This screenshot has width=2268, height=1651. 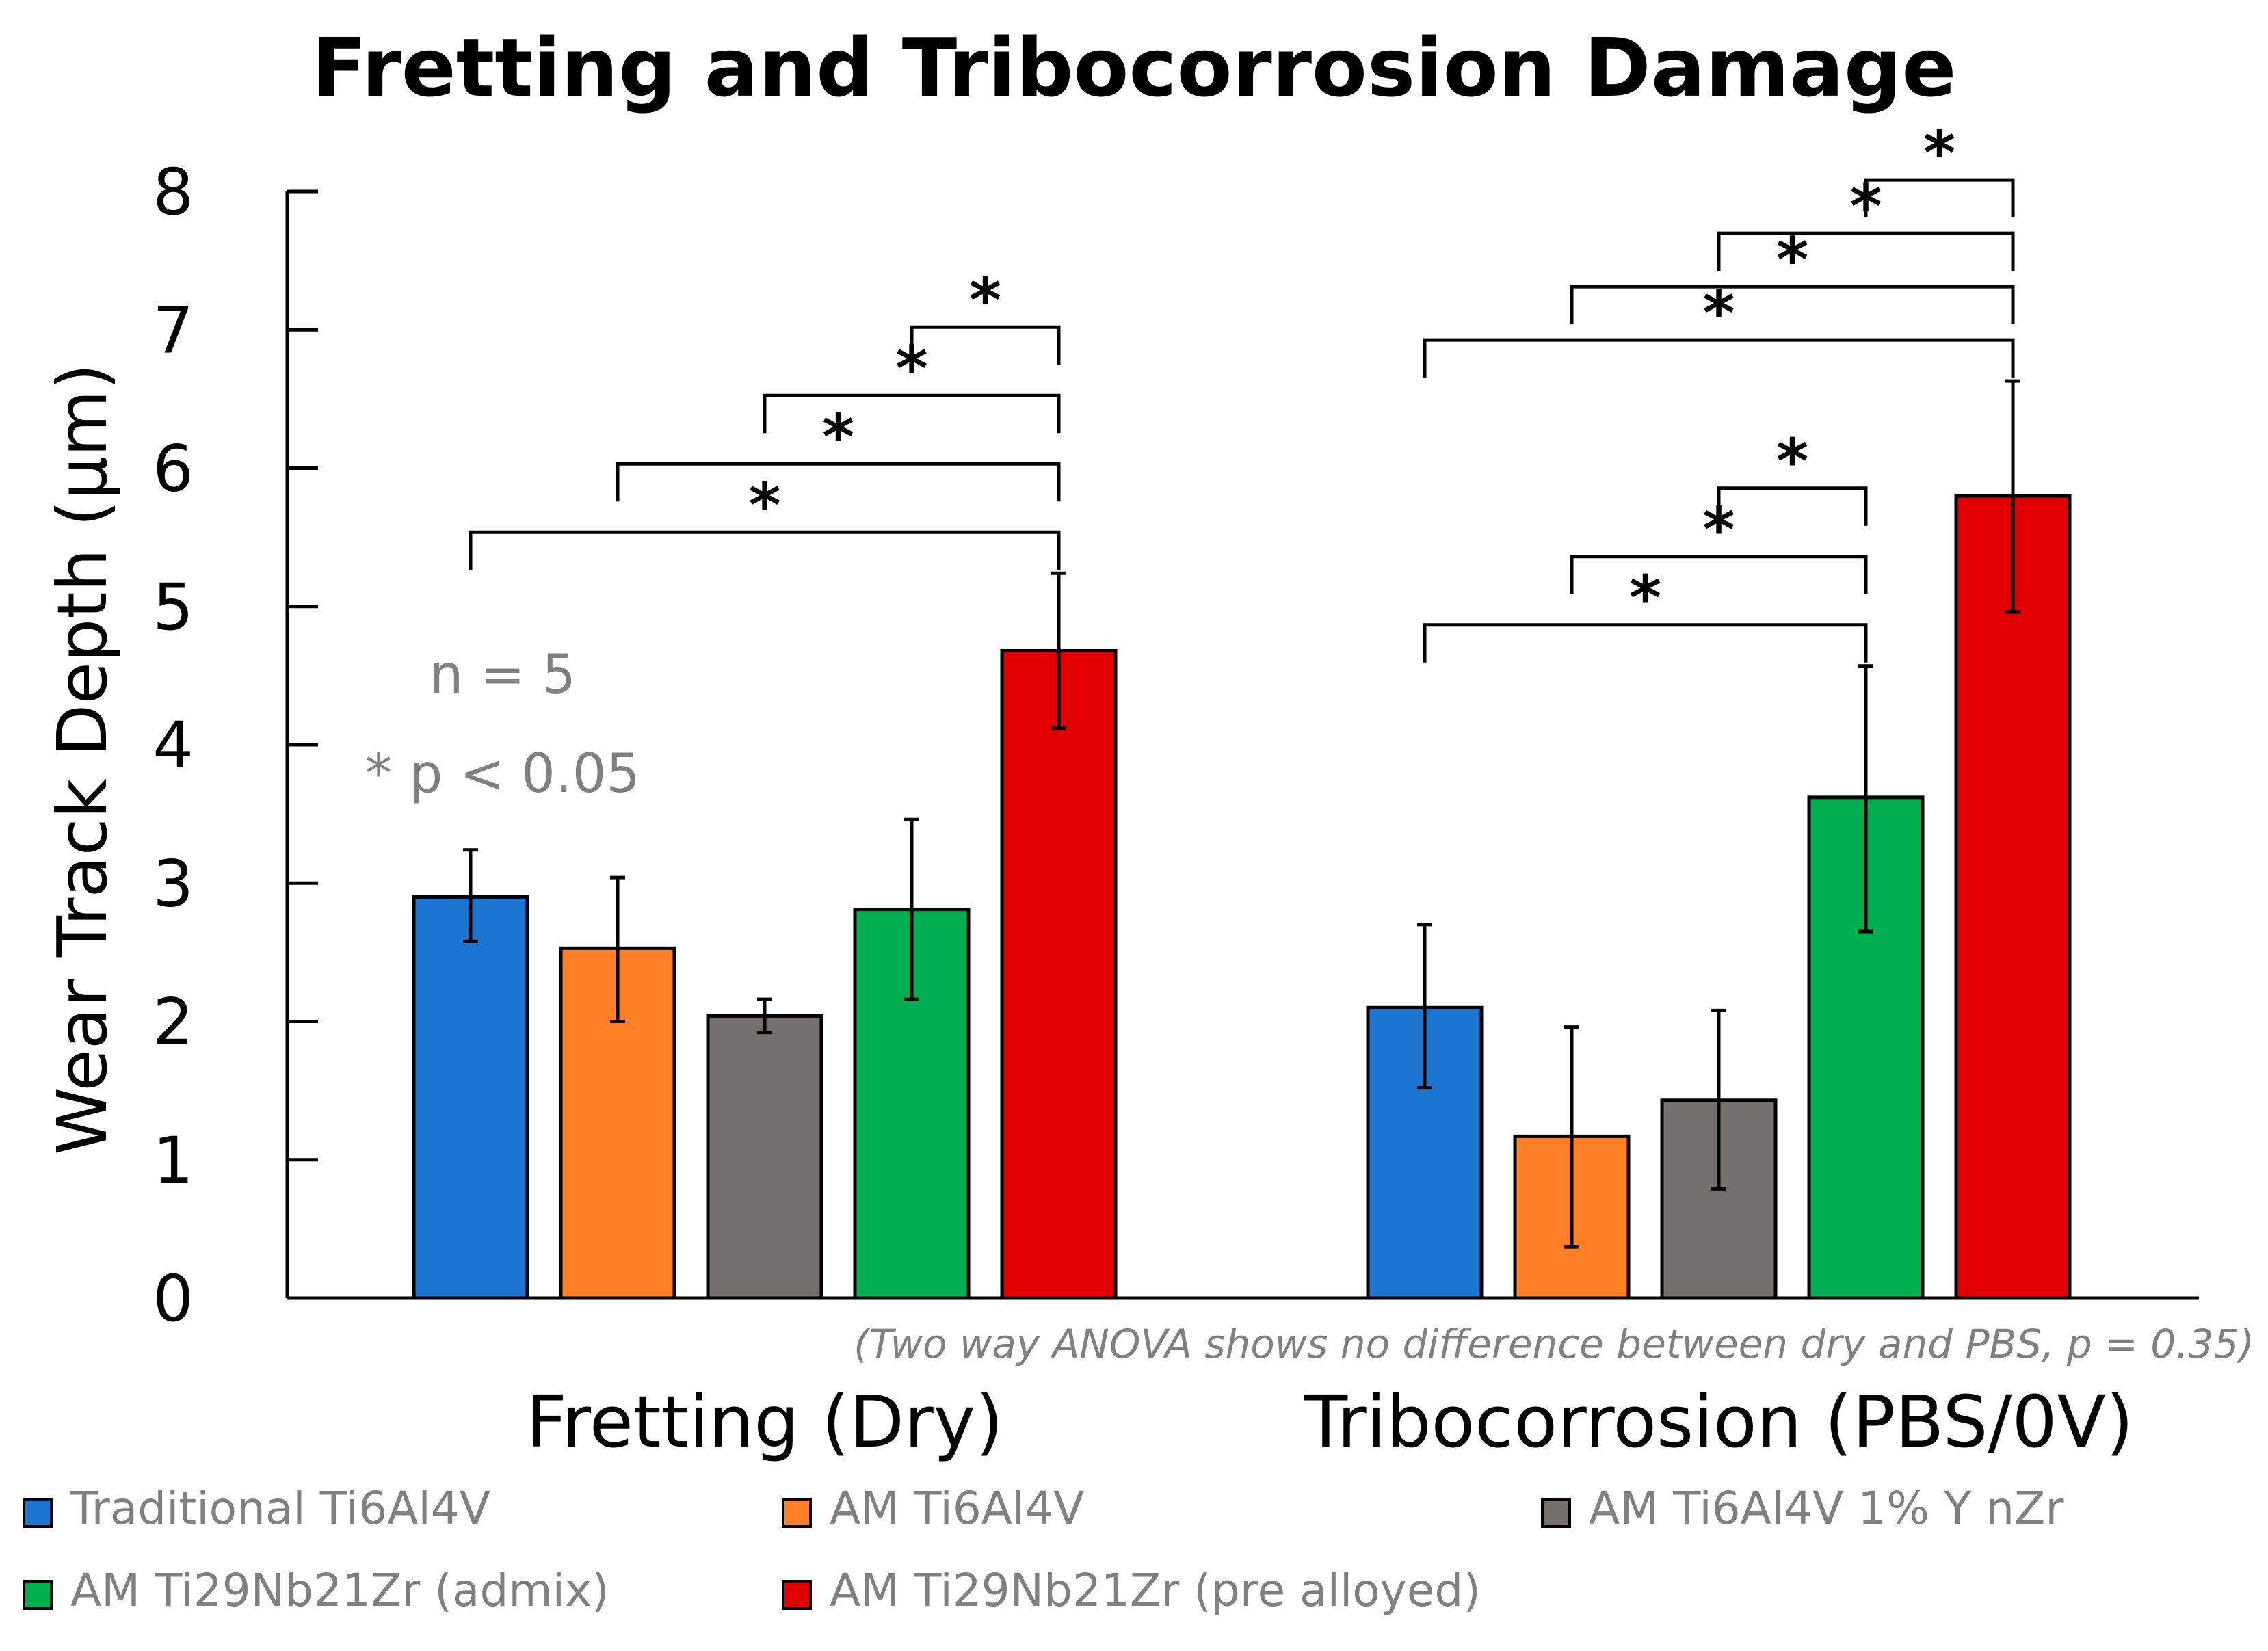 What do you see at coordinates (173, 884) in the screenshot?
I see `y-tick-label: 3` at bounding box center [173, 884].